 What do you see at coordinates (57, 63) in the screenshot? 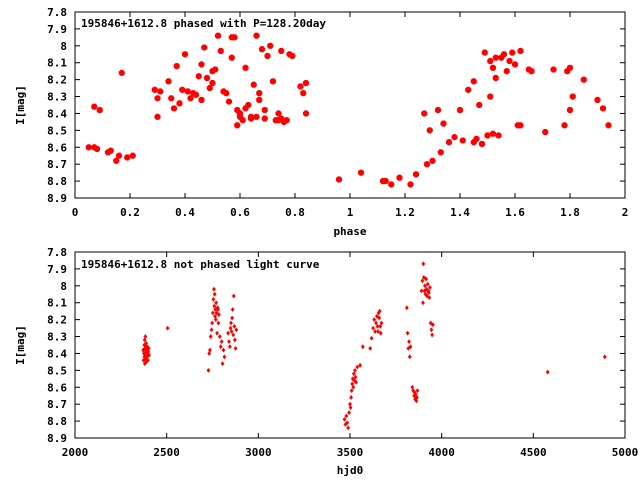
I see `phased-plot-ytick-label: 8.1` at bounding box center [57, 63].